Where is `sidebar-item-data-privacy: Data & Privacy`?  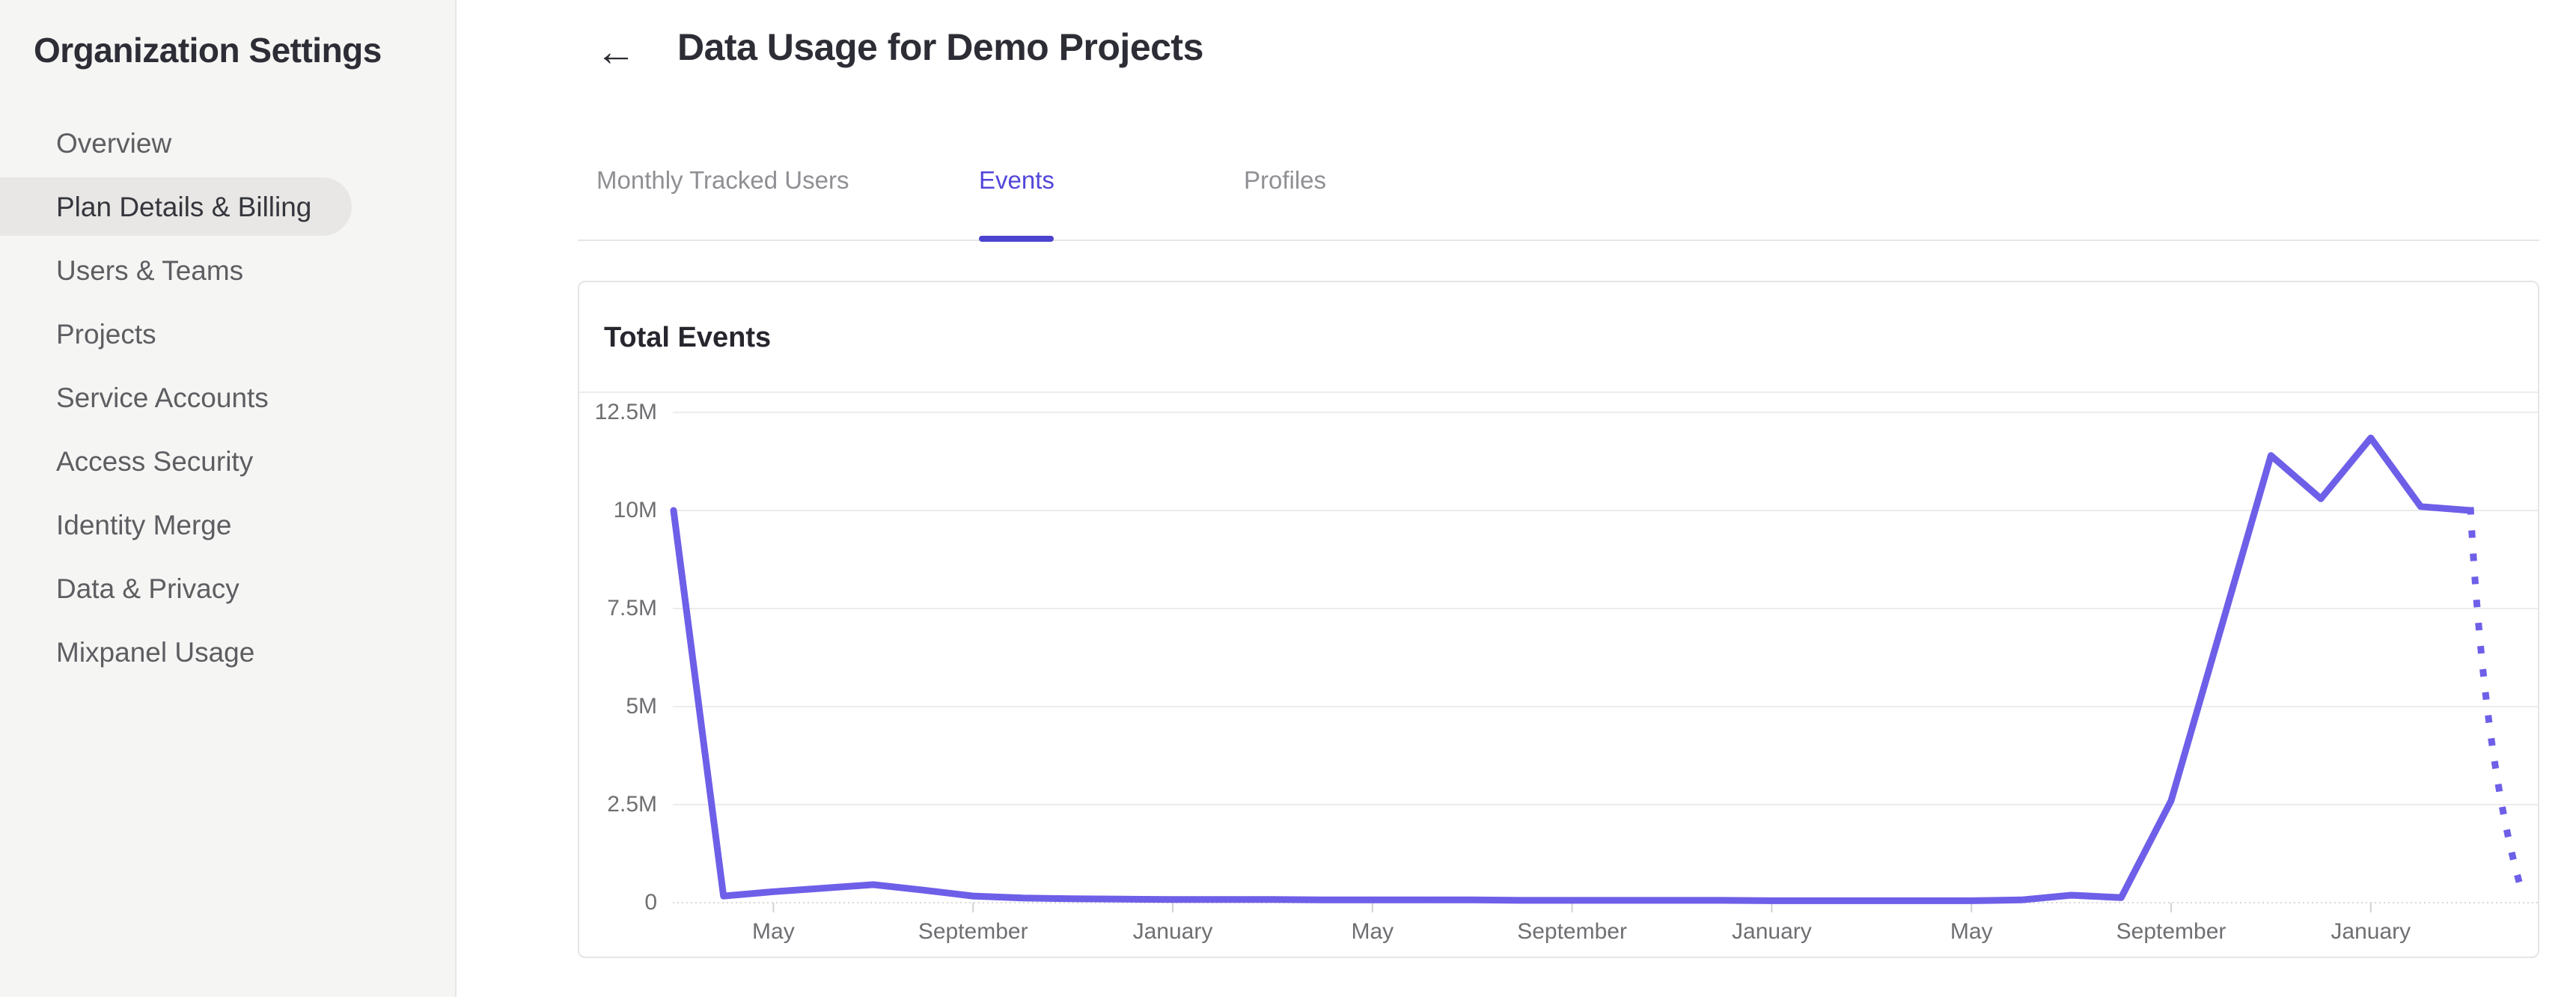 sidebar-item-data-privacy: Data & Privacy is located at coordinates (228, 589).